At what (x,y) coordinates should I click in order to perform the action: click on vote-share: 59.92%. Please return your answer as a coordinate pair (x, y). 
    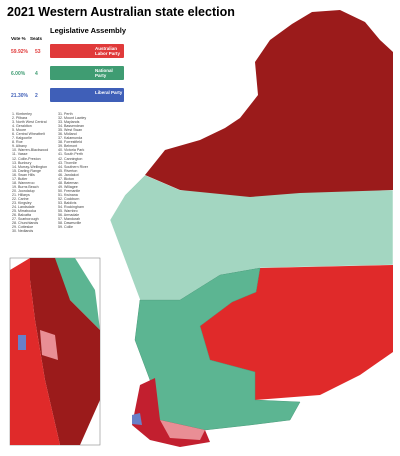
    Looking at the image, I should click on (19, 52).